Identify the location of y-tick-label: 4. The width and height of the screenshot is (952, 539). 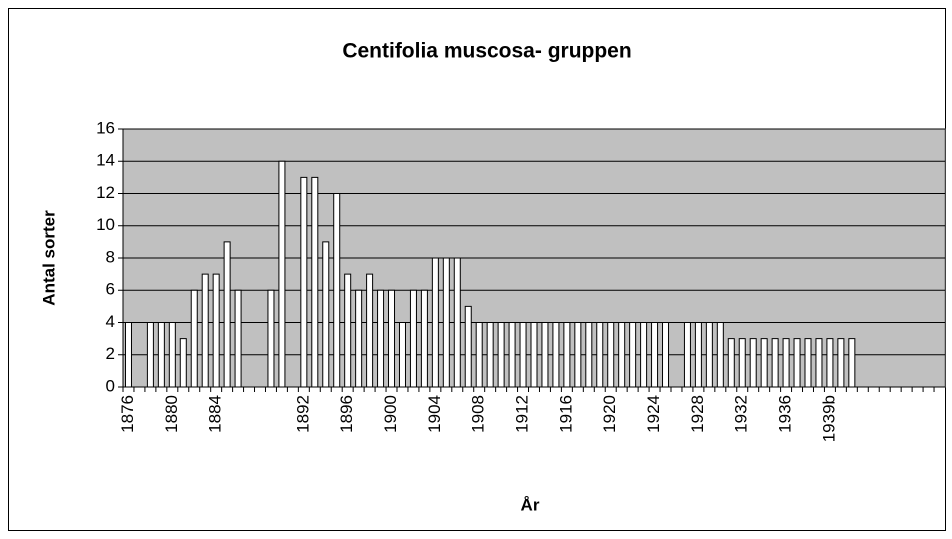
(110, 321).